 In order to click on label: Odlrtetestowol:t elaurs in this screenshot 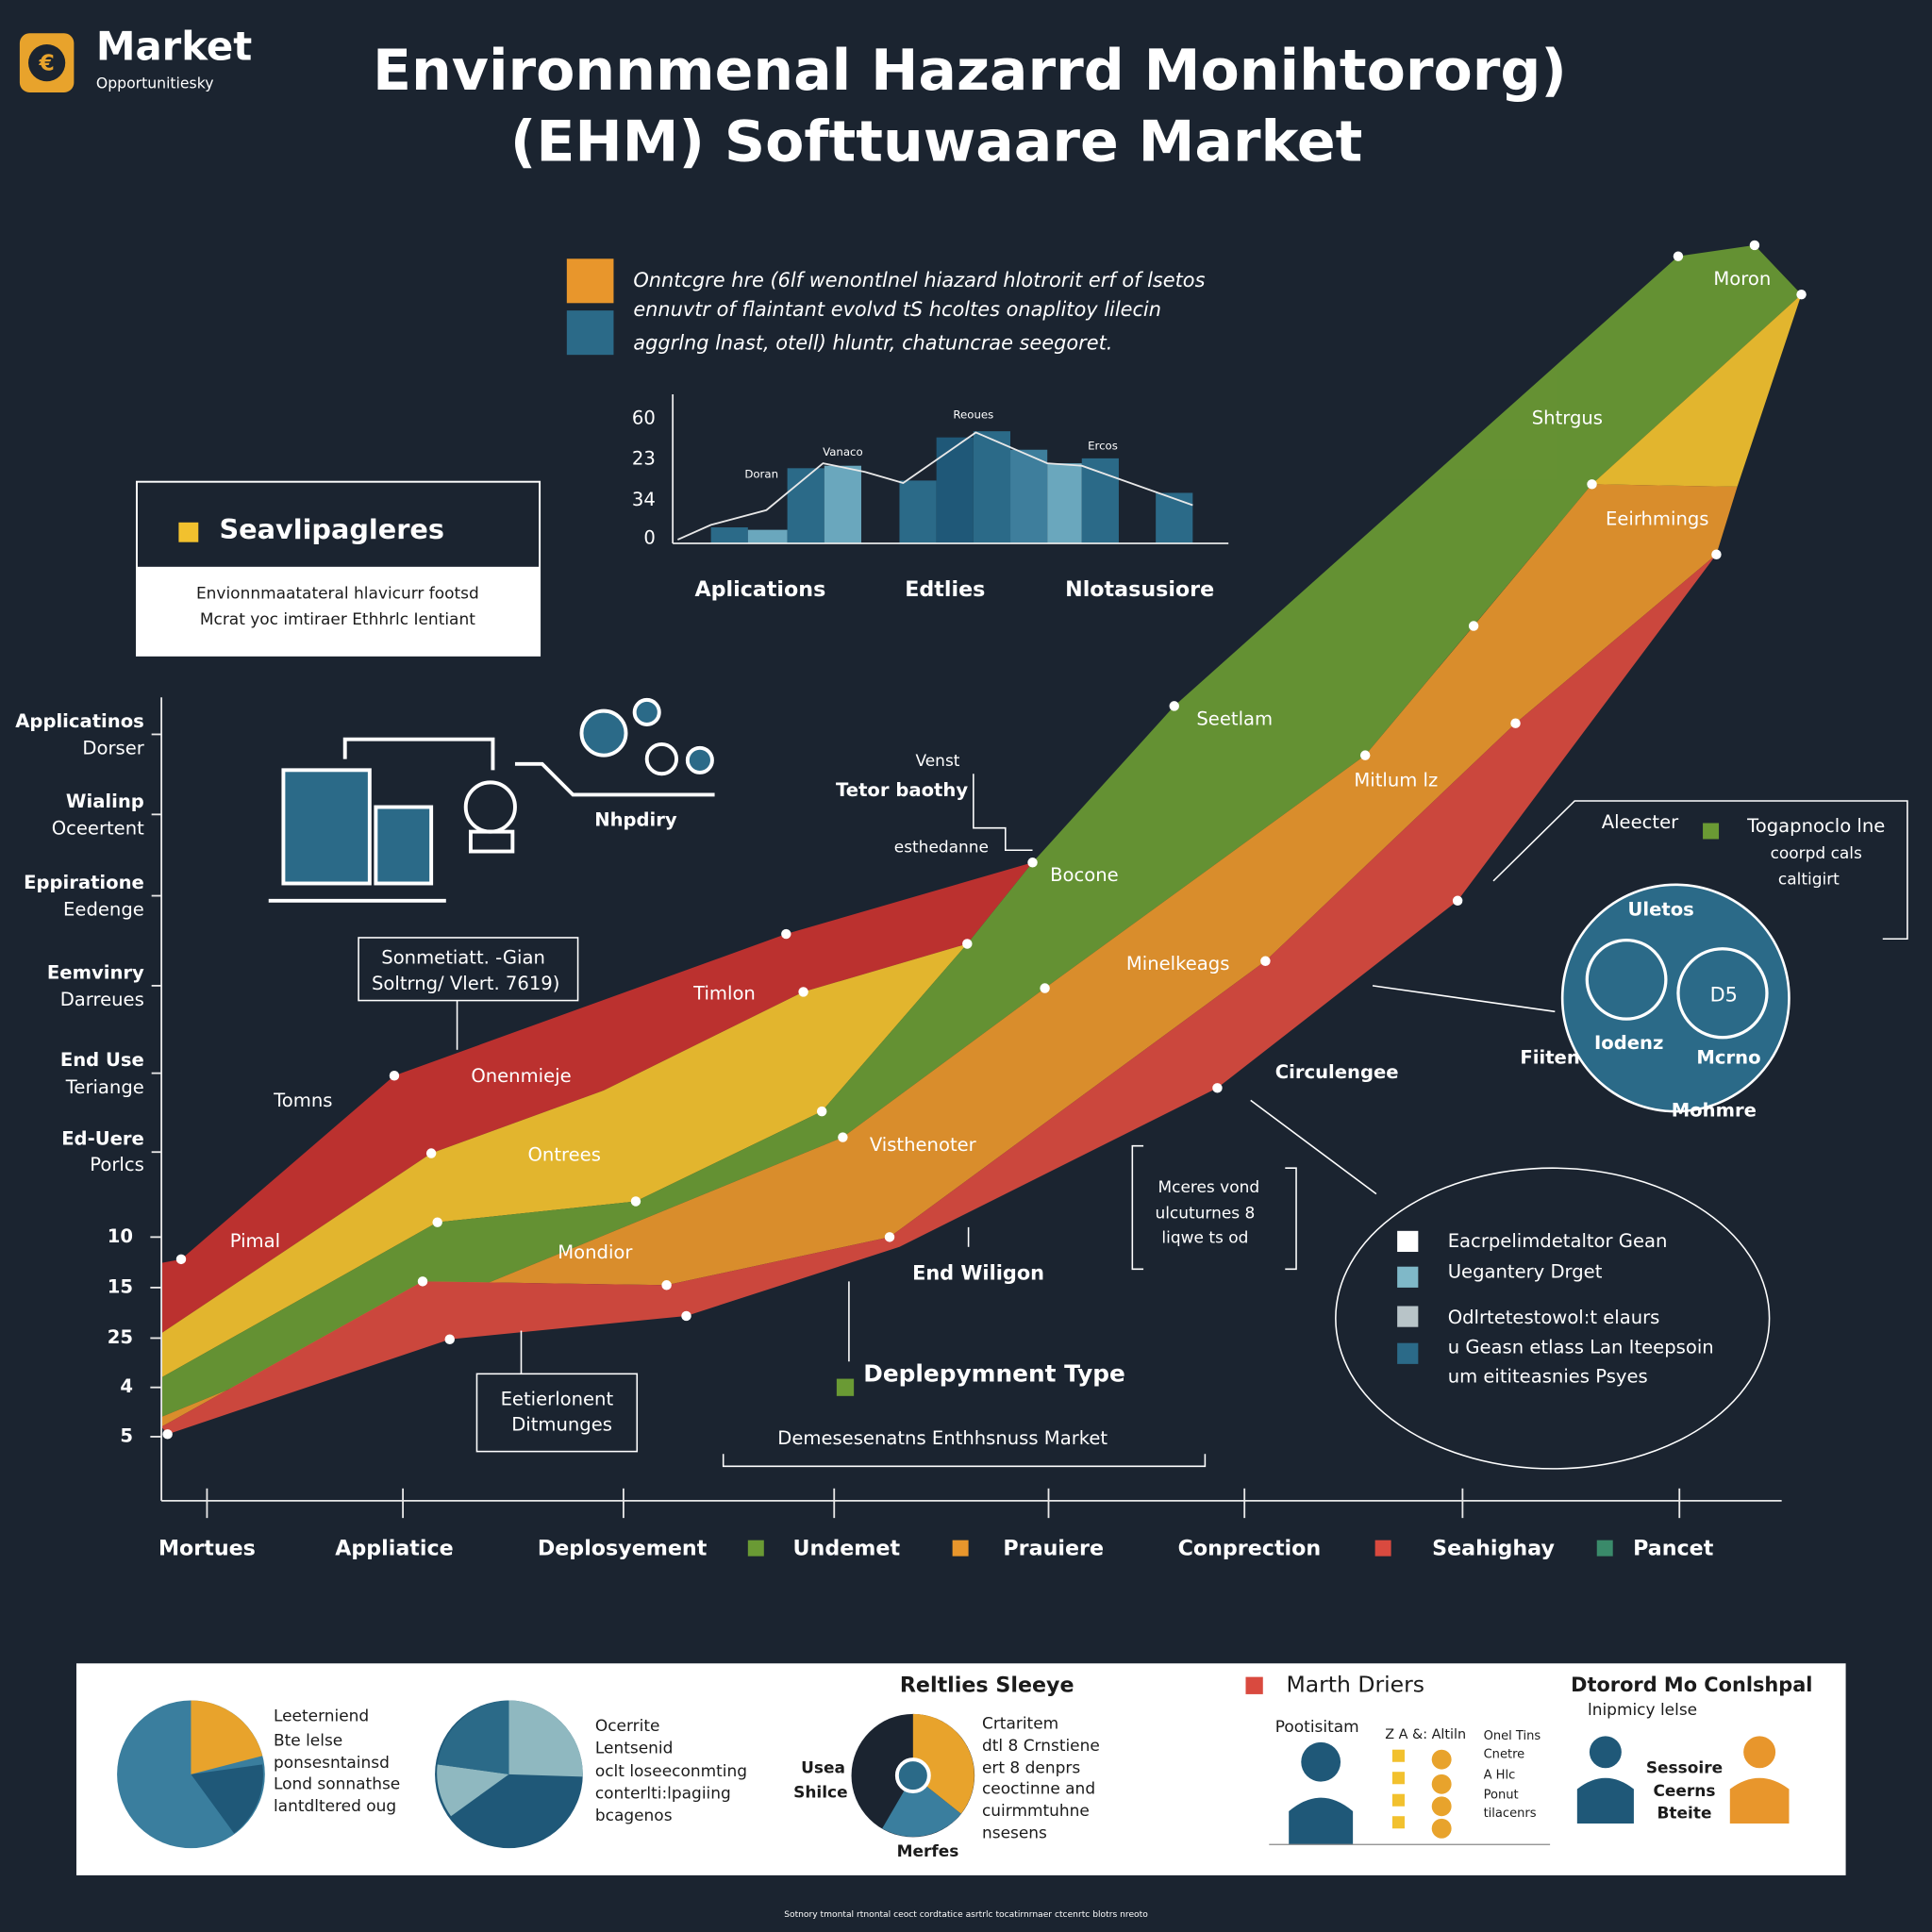, I will do `click(1554, 1317)`.